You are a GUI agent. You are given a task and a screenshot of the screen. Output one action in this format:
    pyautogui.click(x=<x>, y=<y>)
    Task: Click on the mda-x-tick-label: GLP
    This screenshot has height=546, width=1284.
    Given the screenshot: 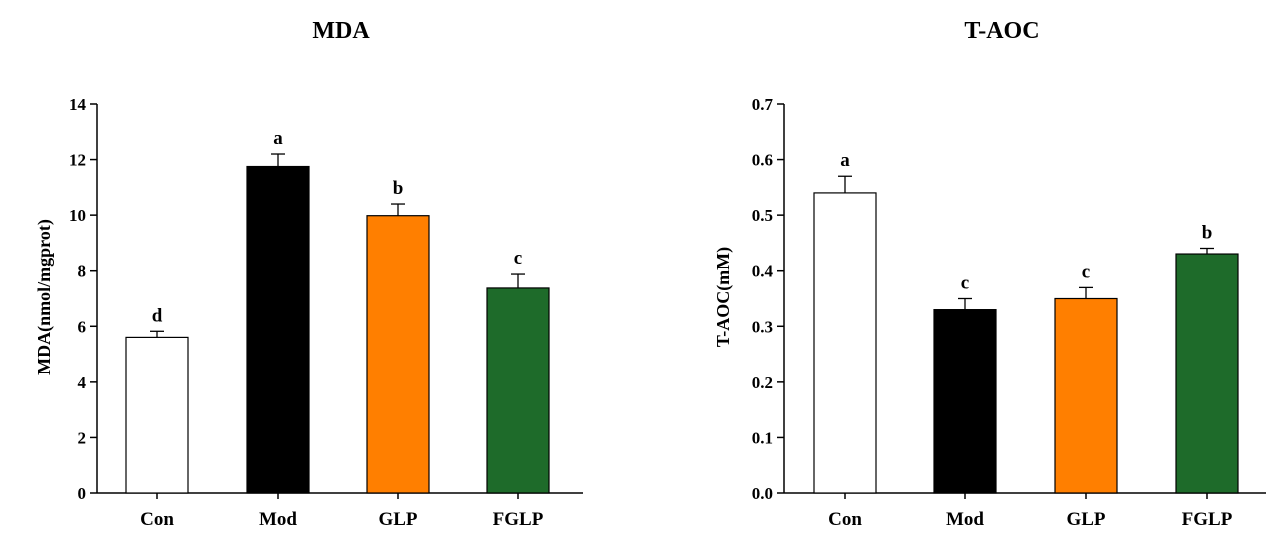 What is the action you would take?
    pyautogui.click(x=397, y=519)
    